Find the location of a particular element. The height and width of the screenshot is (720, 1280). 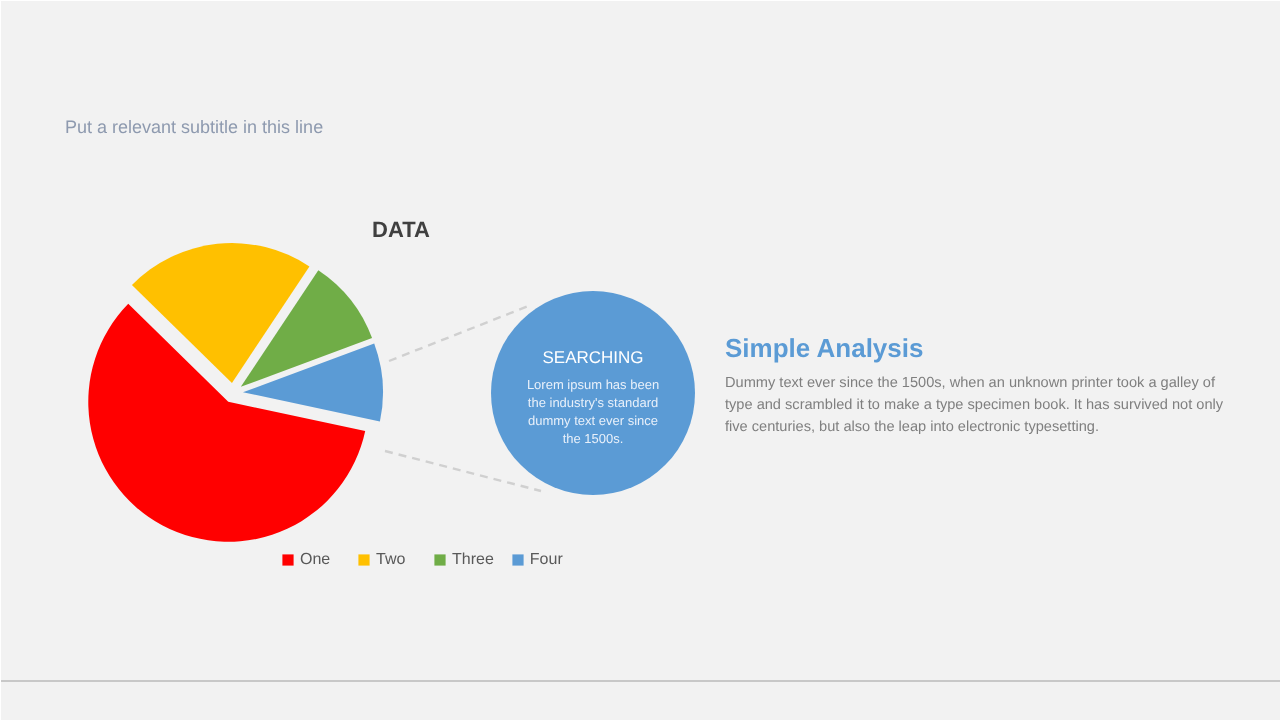

legend-label: One is located at coordinates (316, 559).